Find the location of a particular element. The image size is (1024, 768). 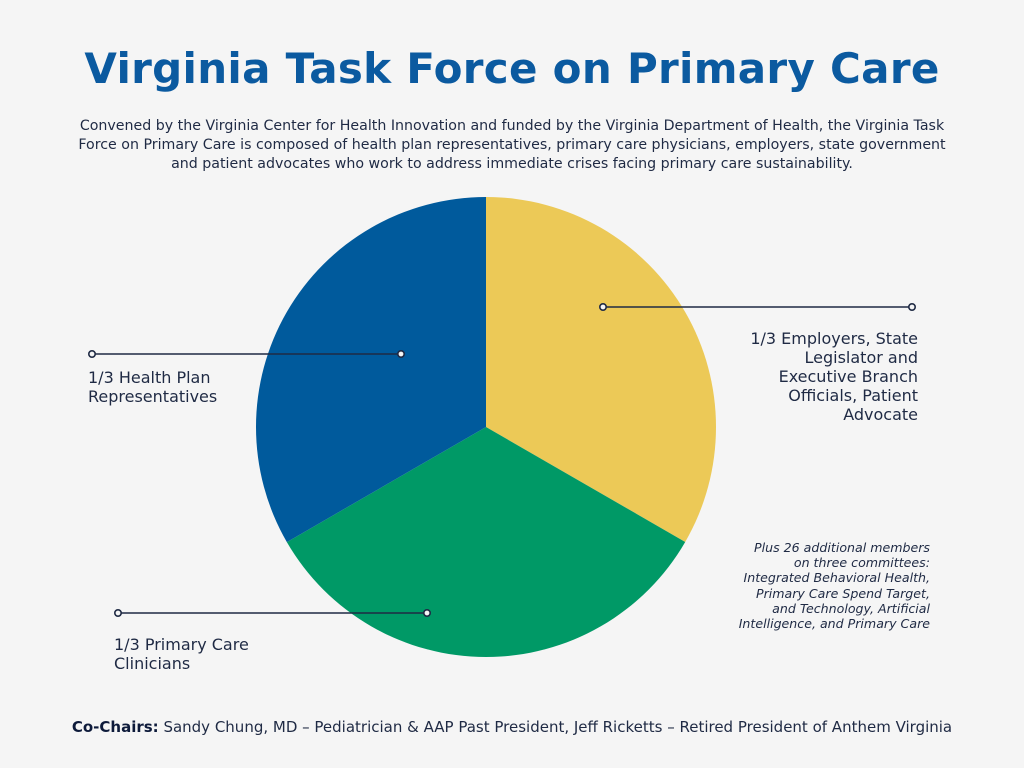

note-line: Plus 26 additional members is located at coordinates (842, 547).